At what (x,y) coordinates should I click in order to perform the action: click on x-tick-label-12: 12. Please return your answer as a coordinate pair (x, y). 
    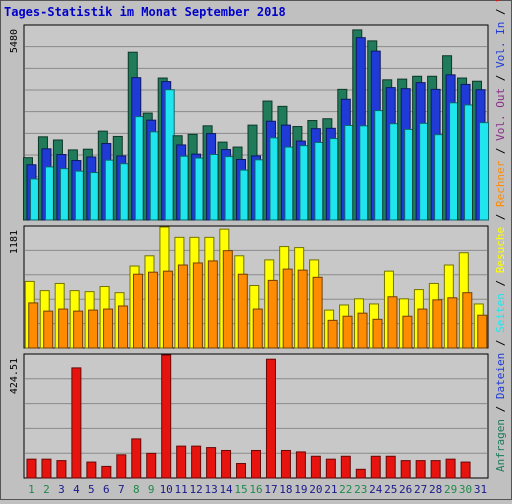
    Looking at the image, I should click on (196, 489).